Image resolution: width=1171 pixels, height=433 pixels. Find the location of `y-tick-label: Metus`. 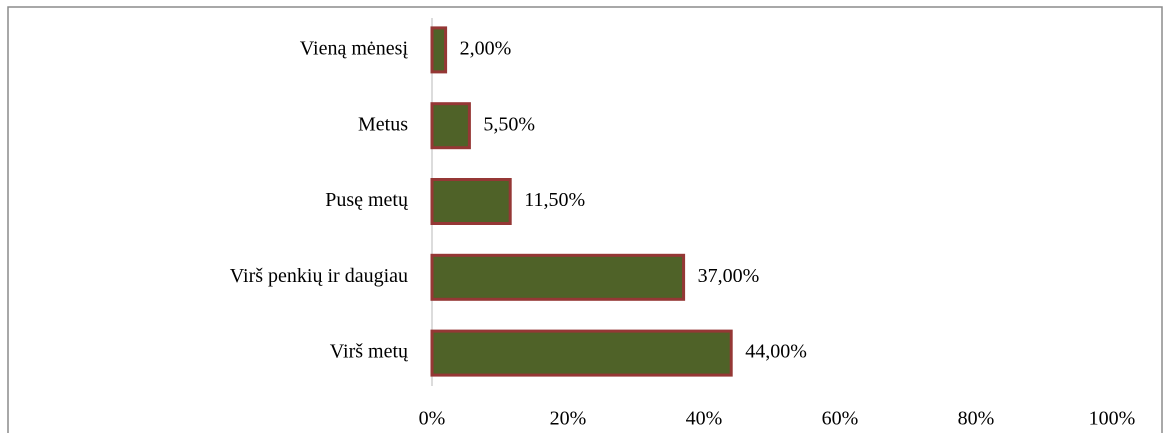

y-tick-label: Metus is located at coordinates (383, 124).